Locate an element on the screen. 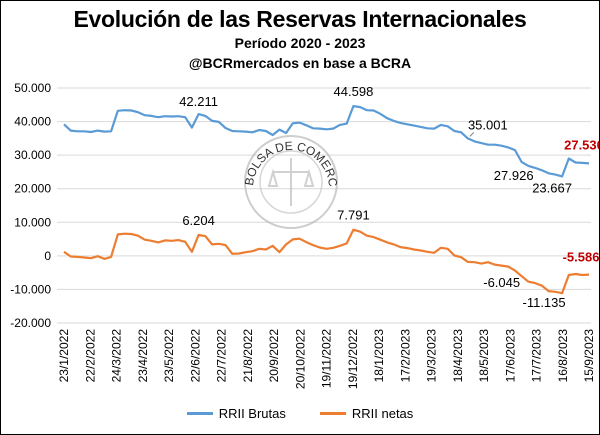  series-line-netas is located at coordinates (326, 261).